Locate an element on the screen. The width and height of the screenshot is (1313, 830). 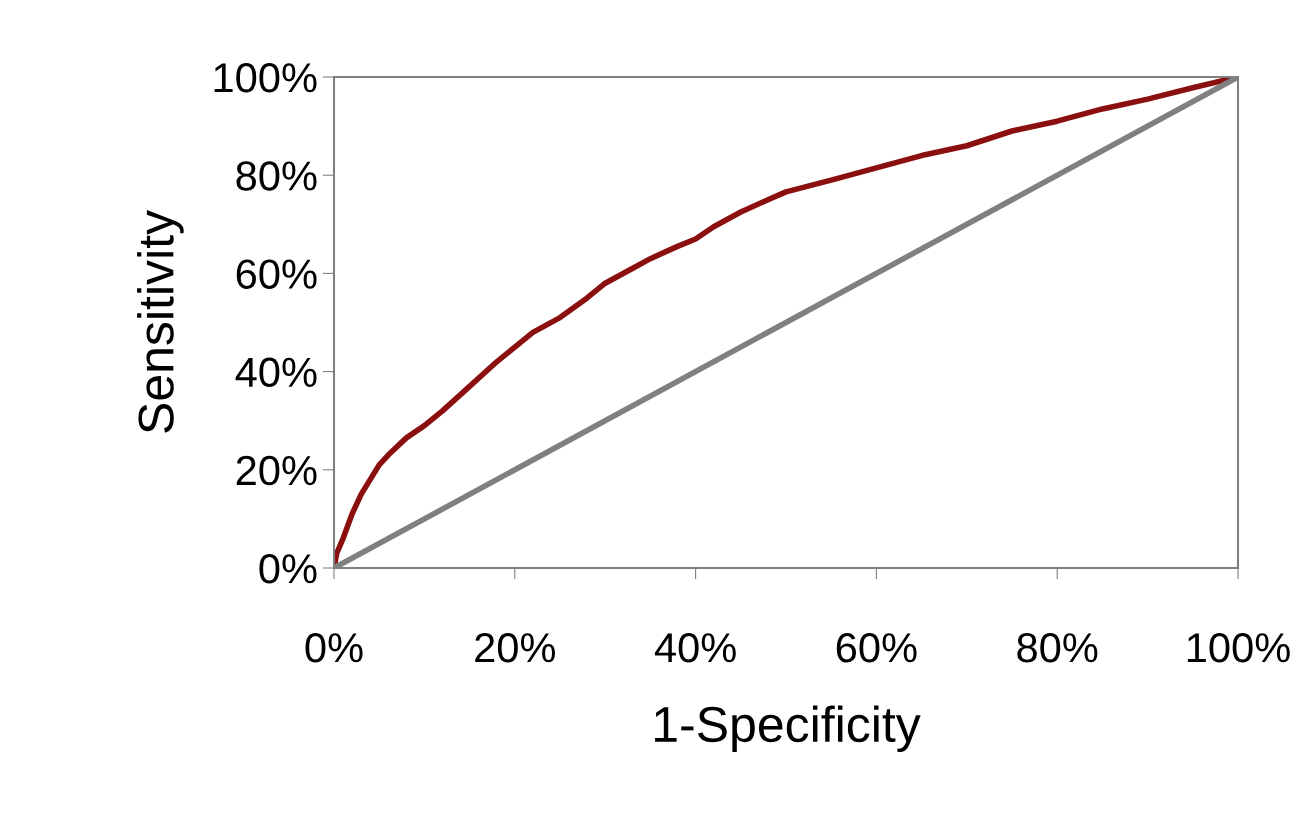
x-axis-title: 1-Specificity is located at coordinates (788, 729).